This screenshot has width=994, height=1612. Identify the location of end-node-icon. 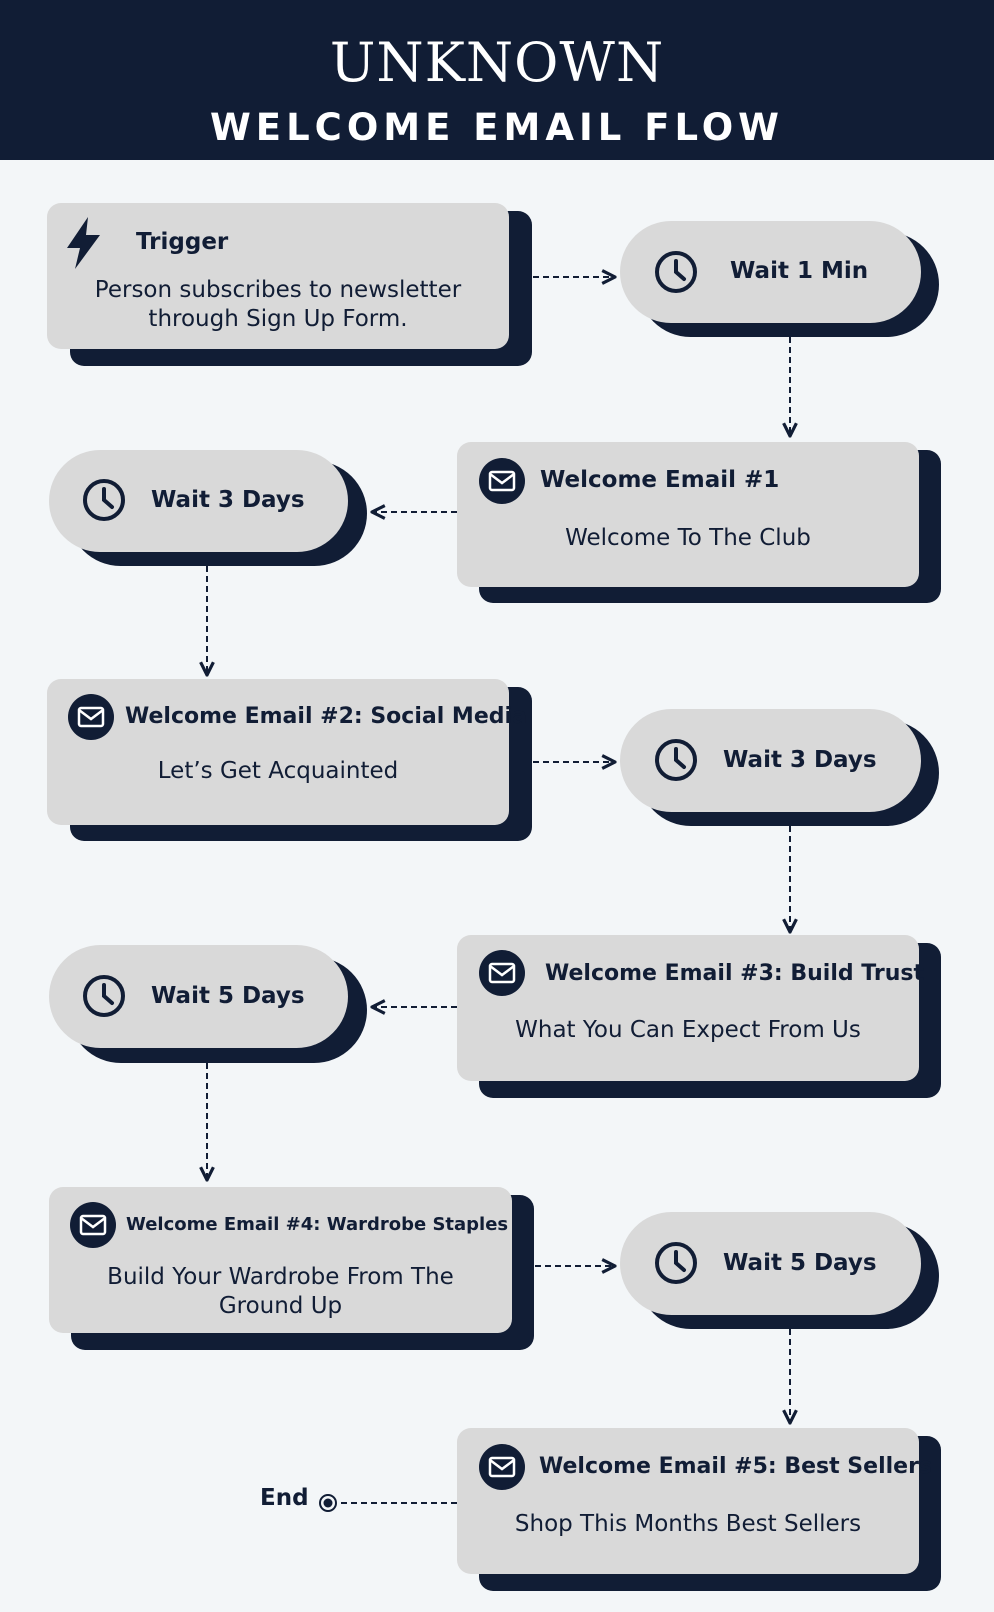
(328, 1503).